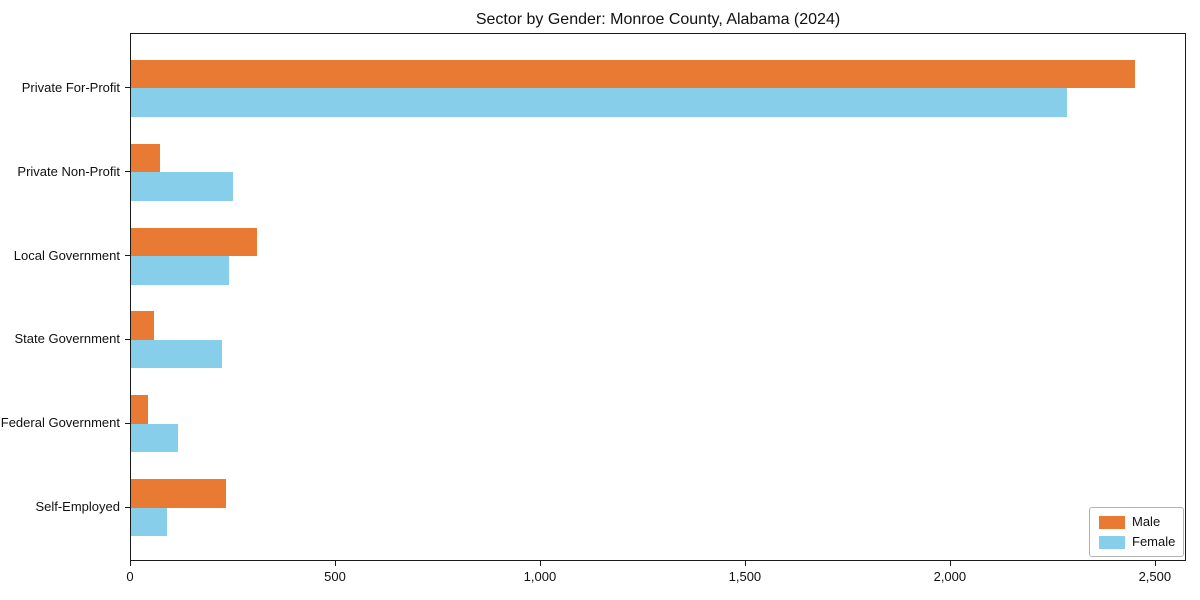  Describe the element at coordinates (68, 171) in the screenshot. I see `category-label: Private Non-Profit` at that location.